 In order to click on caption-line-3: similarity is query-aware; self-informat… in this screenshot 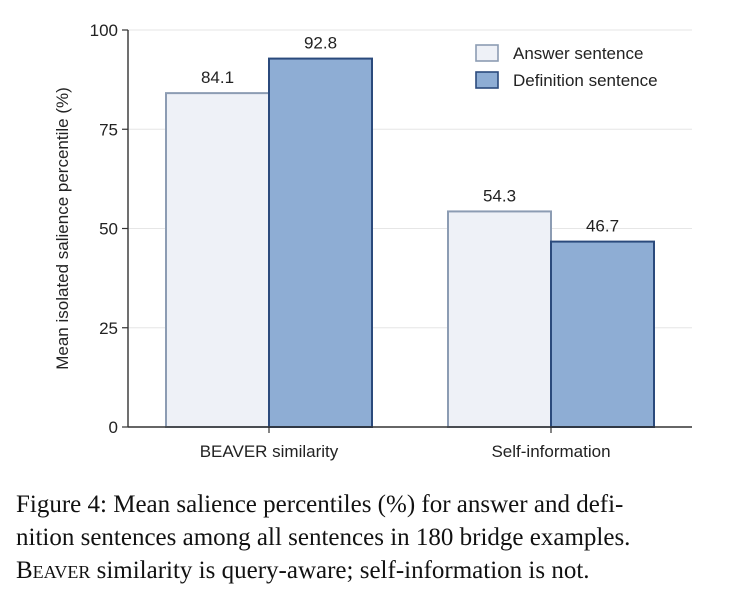, I will do `click(340, 570)`.